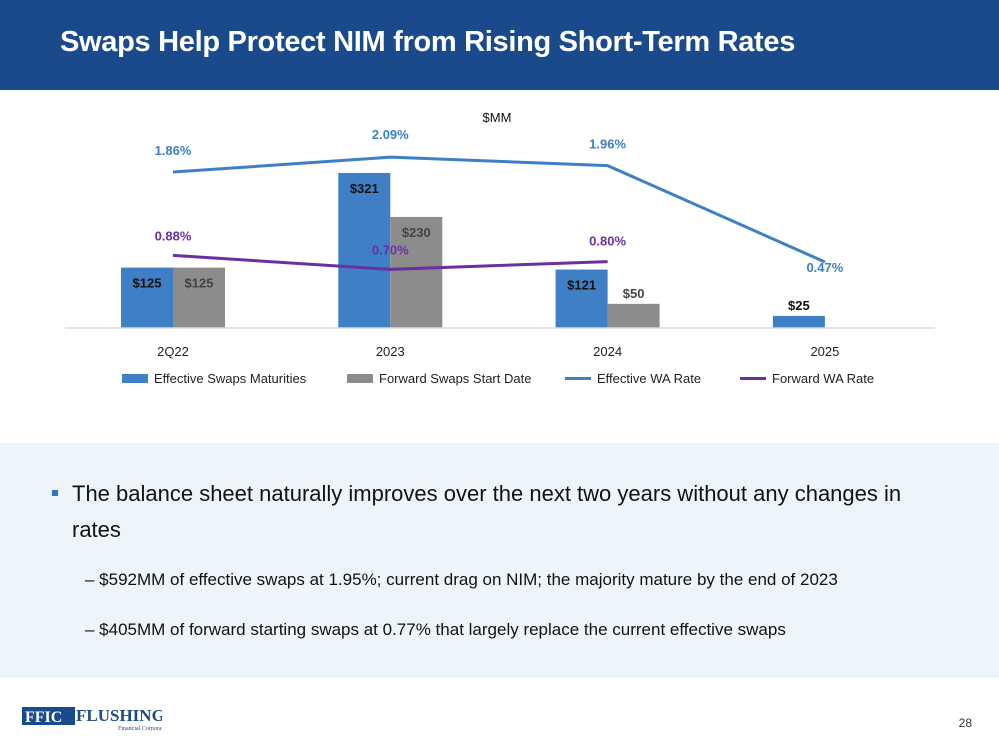 This screenshot has width=999, height=750. What do you see at coordinates (390, 351) in the screenshot?
I see `x-tick-label: 2023` at bounding box center [390, 351].